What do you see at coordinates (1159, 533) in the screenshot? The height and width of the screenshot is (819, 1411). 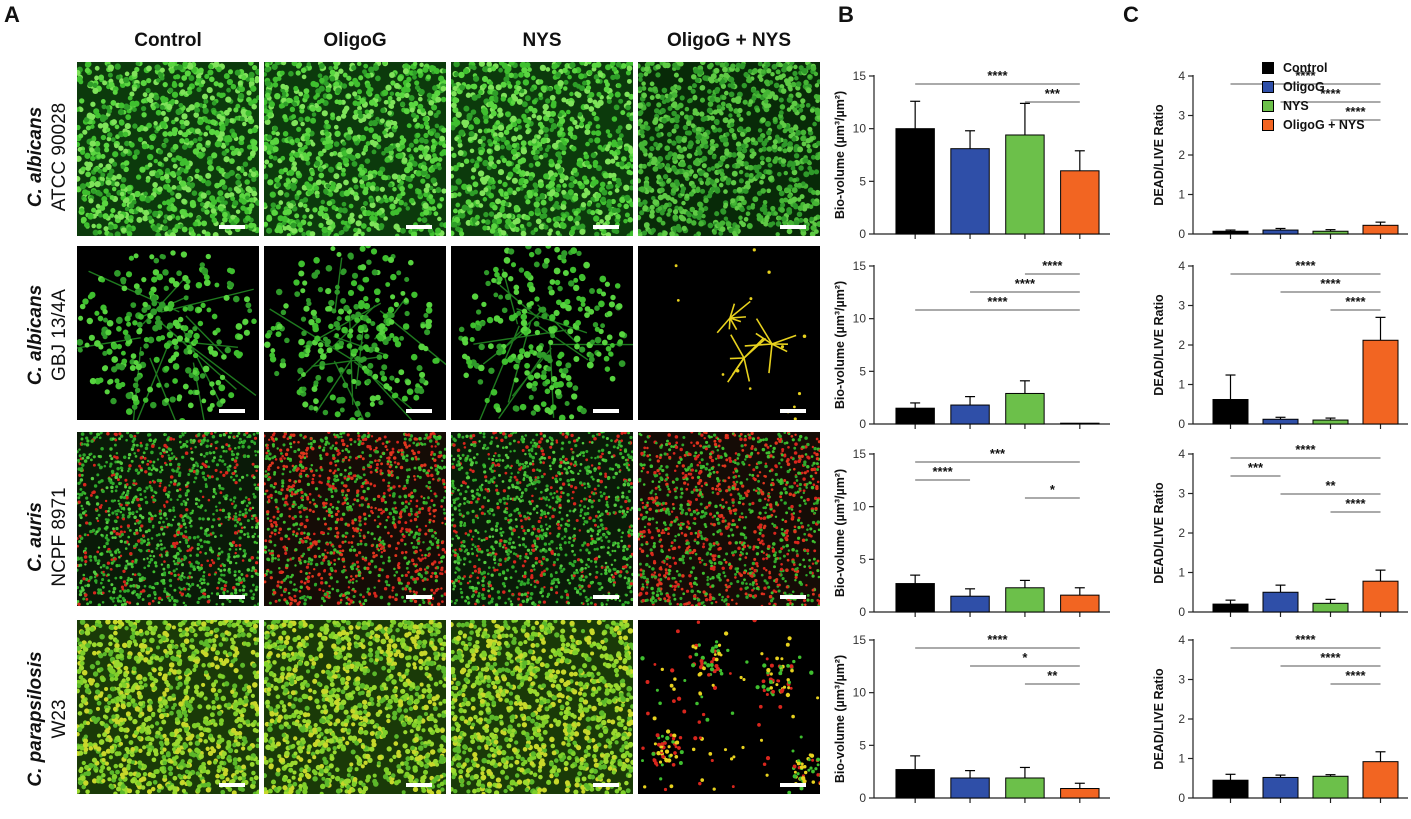 I see `y-axis-label-c3: DEAD/LIVE Ratio` at bounding box center [1159, 533].